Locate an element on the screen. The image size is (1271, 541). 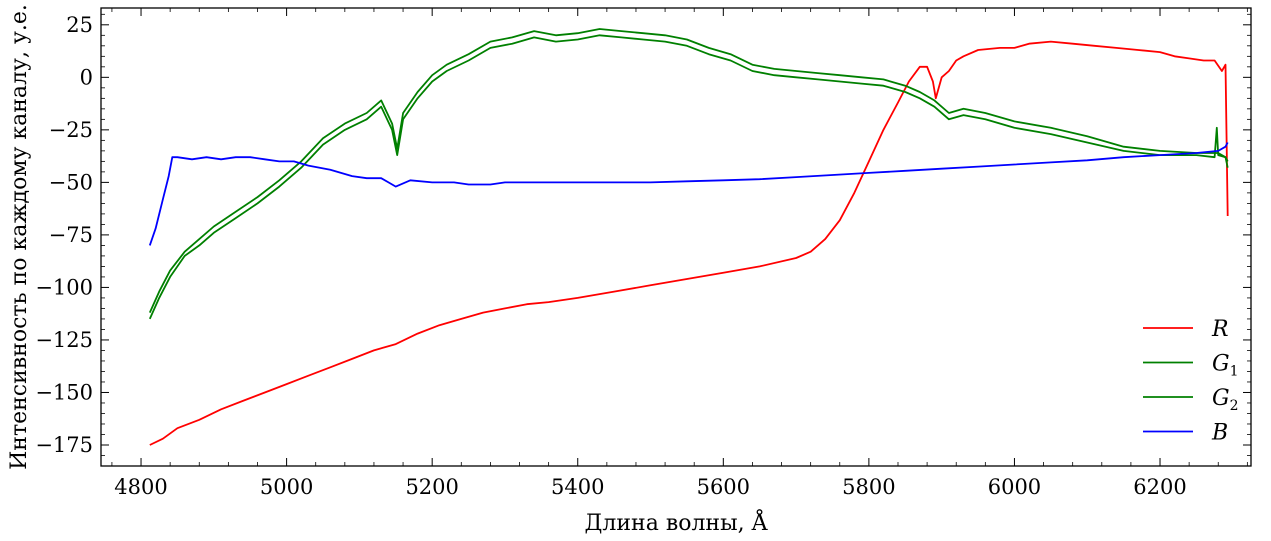
legend-label: R is located at coordinates (1220, 329).